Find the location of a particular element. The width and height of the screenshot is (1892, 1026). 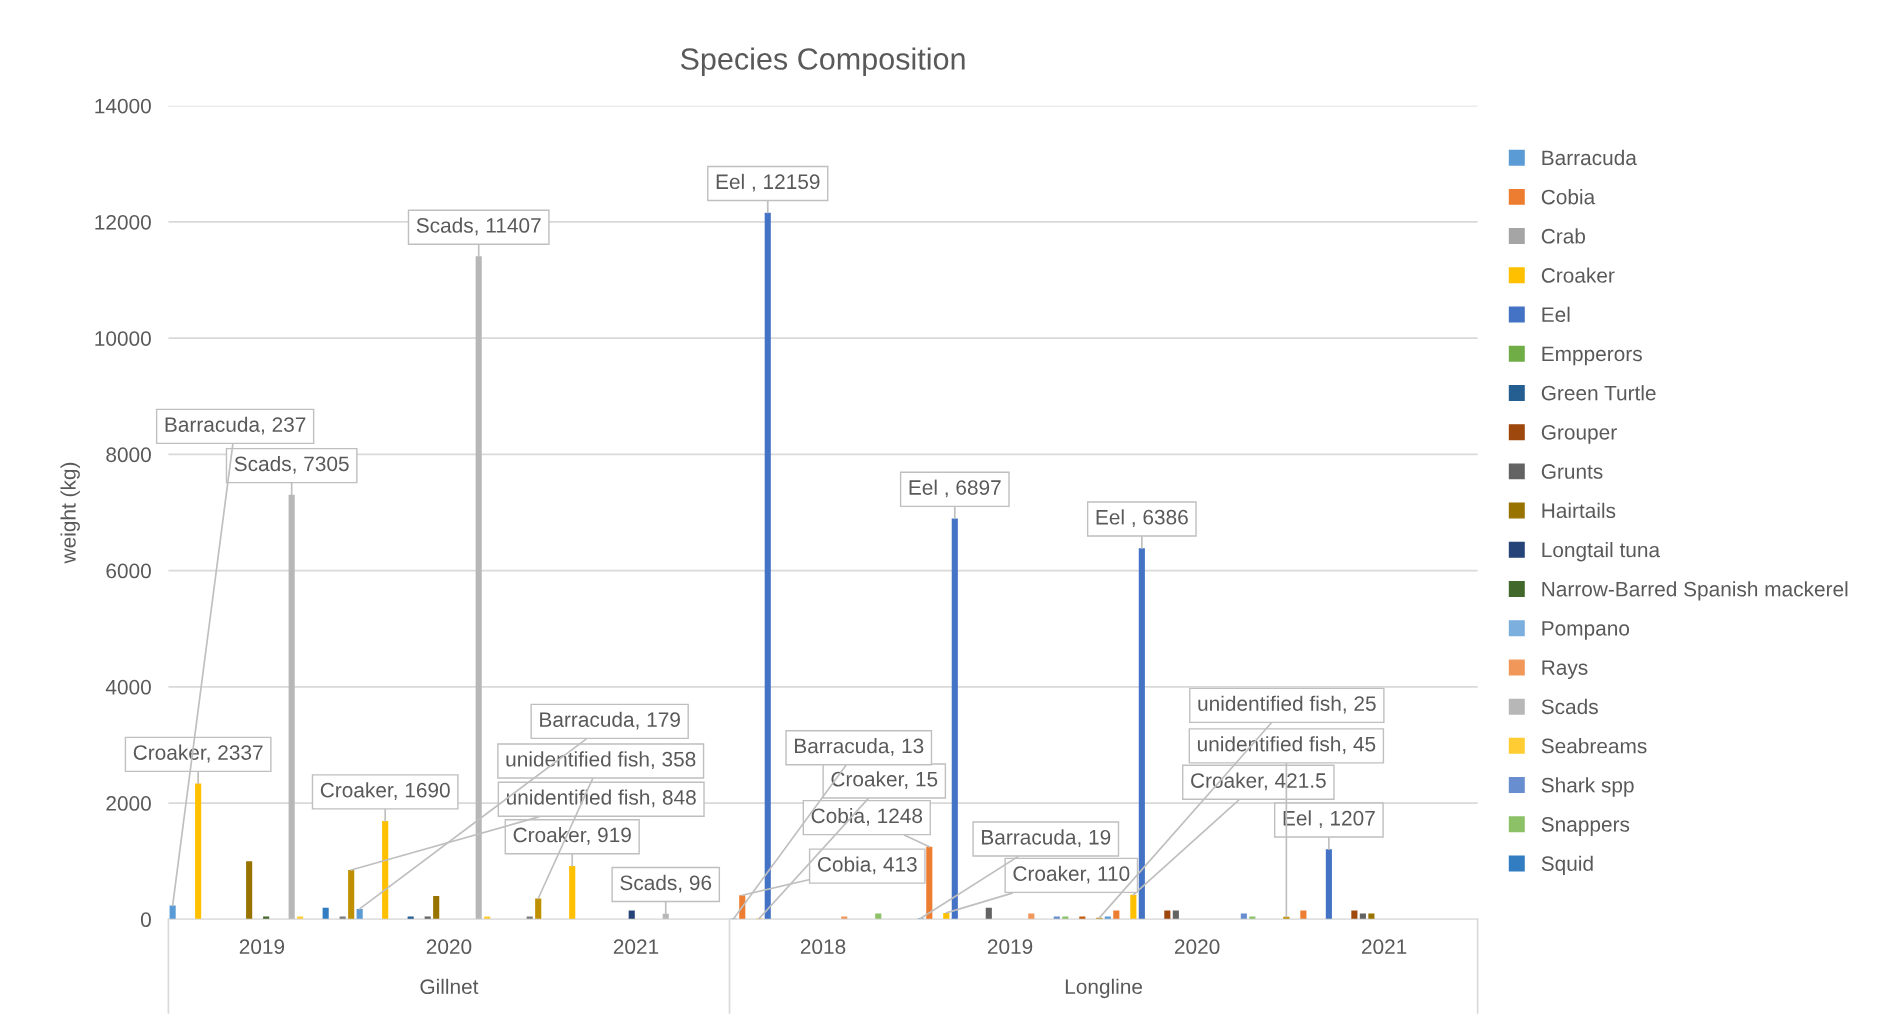

data-label: Croaker, 15 is located at coordinates (884, 780).